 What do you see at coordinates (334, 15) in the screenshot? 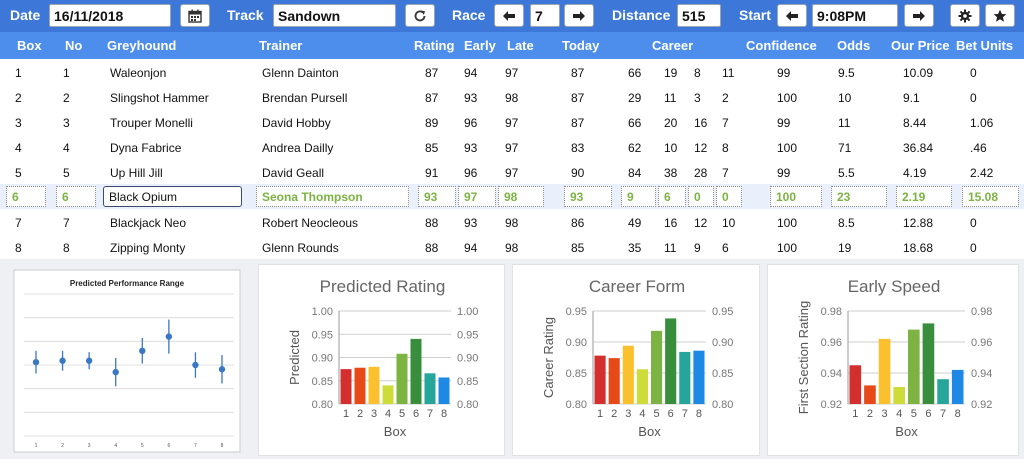
I see `track-input: Sandown` at bounding box center [334, 15].